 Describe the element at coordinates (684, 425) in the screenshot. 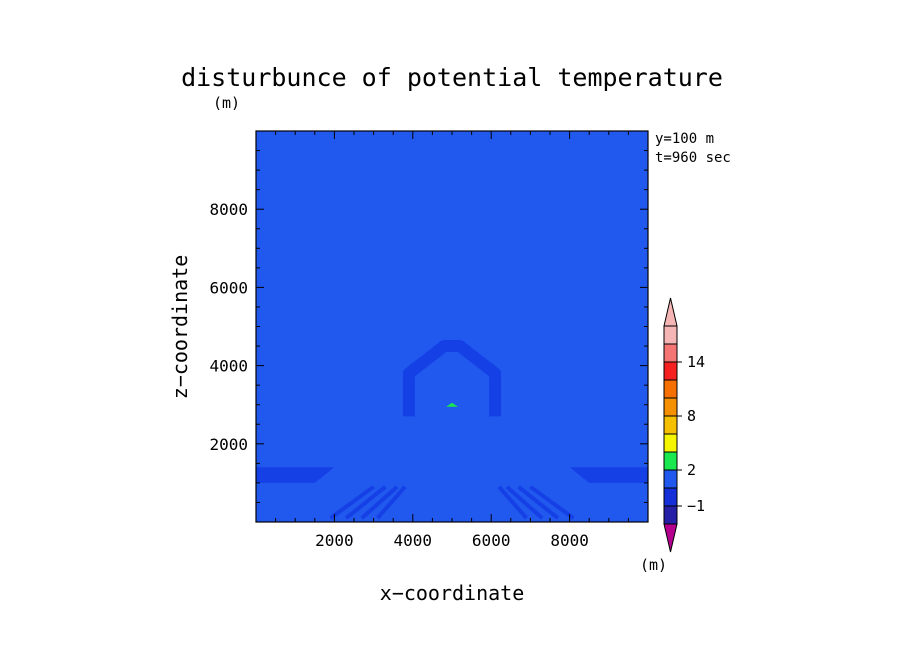

I see `colorbar: 14 8 2 −1` at that location.